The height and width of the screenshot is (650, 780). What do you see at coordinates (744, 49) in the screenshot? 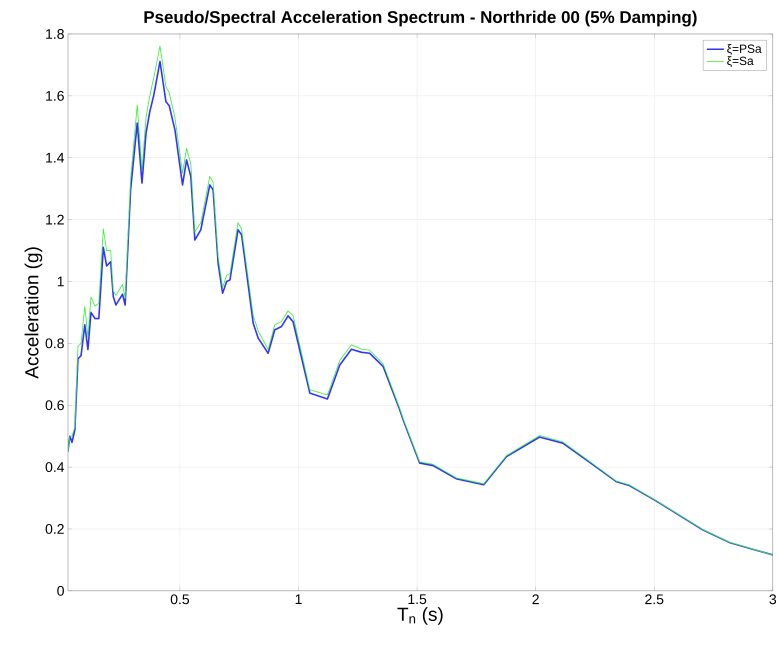
I see `legend-label: ξ=PSa` at bounding box center [744, 49].